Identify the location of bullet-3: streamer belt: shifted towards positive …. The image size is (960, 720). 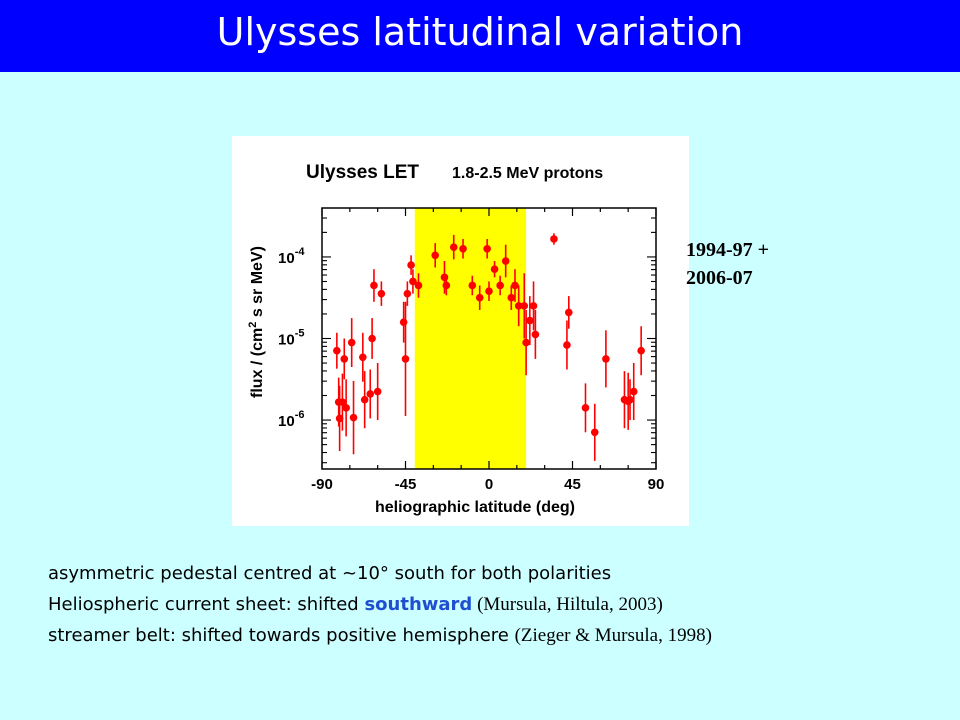
(498, 635).